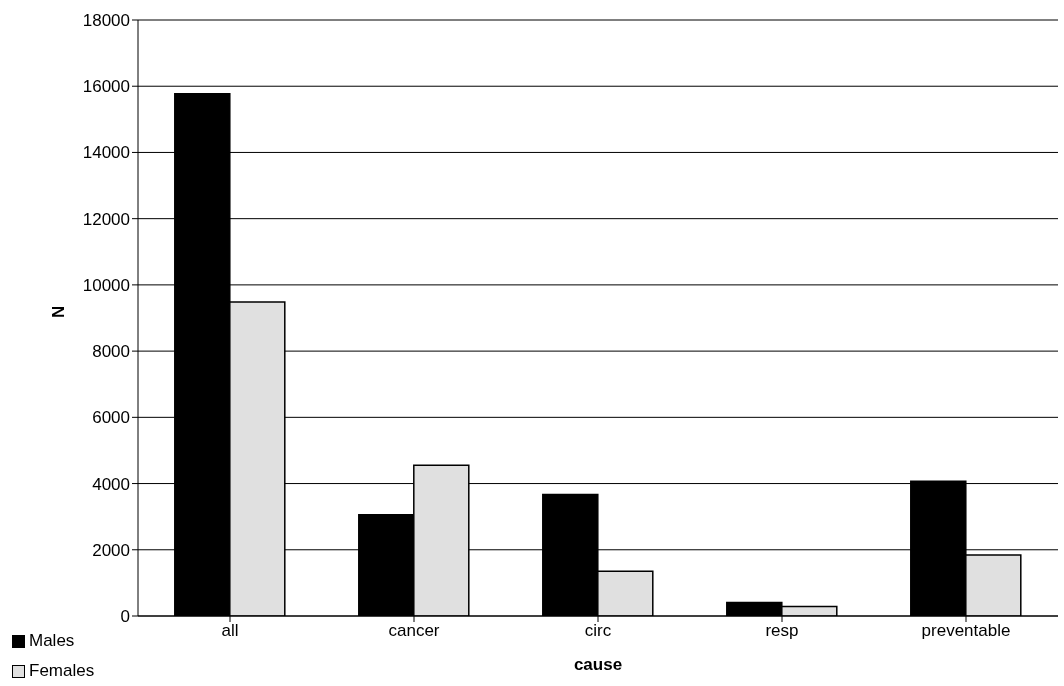 The image size is (1064, 686). I want to click on y-tick-label: 8000, so click(111, 352).